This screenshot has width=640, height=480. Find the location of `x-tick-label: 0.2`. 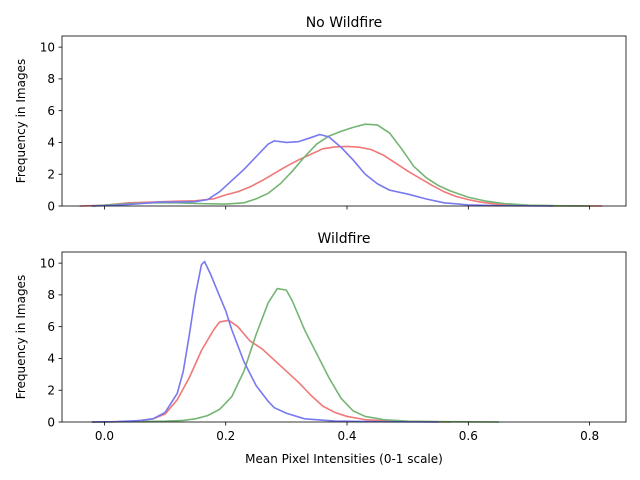

x-tick-label: 0.2 is located at coordinates (225, 436).